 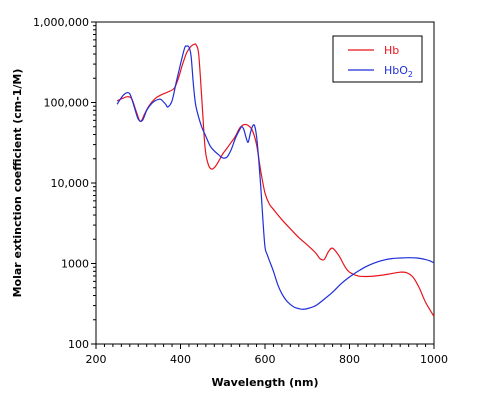 I want to click on x-tick-label: 400, so click(x=180, y=359).